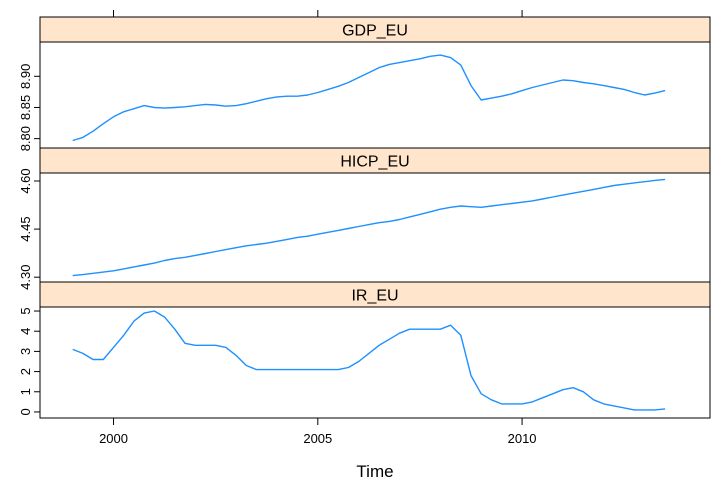 The height and width of the screenshot is (490, 725). I want to click on y-tick-label: 3, so click(25, 351).